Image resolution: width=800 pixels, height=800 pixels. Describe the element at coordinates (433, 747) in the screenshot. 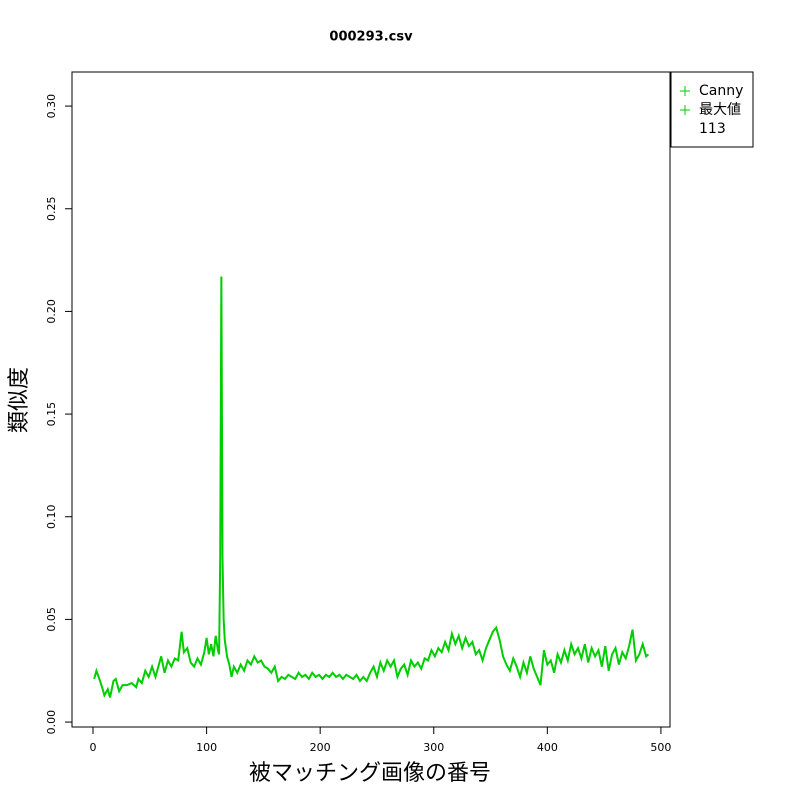

I see `x-tick-label: 300` at that location.